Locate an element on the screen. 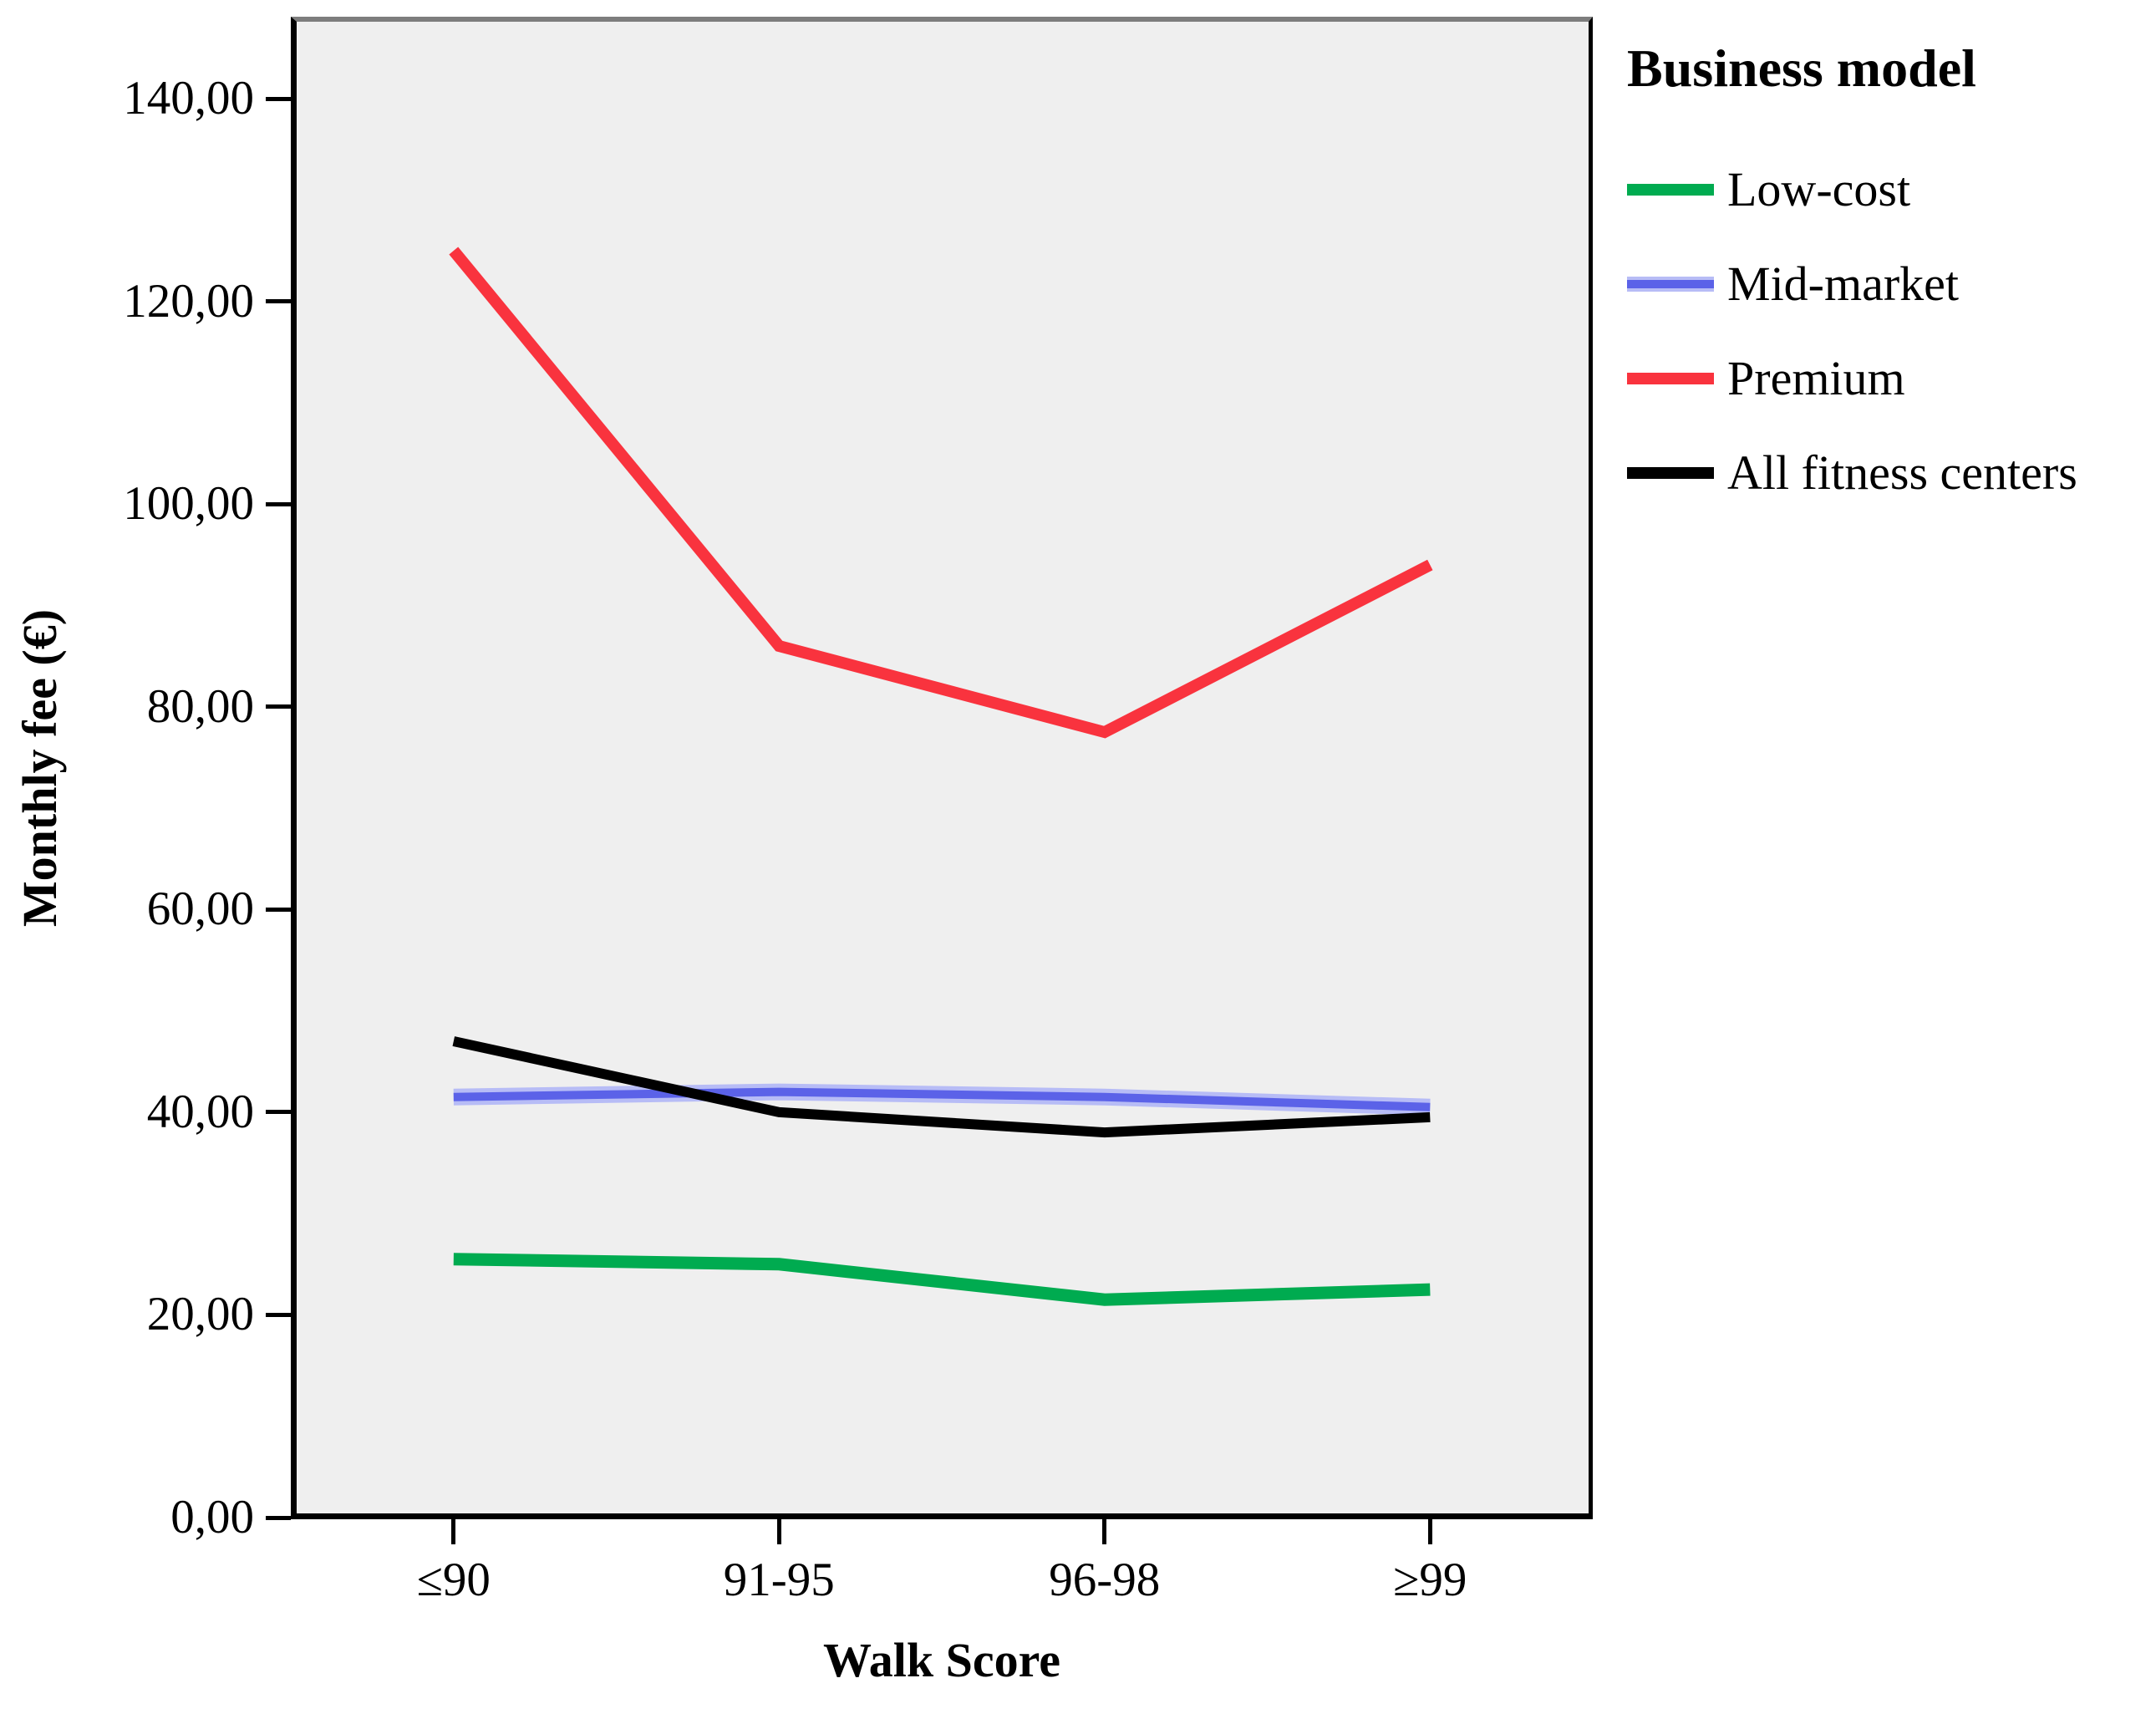  series-line-mid-market is located at coordinates (942, 1099).